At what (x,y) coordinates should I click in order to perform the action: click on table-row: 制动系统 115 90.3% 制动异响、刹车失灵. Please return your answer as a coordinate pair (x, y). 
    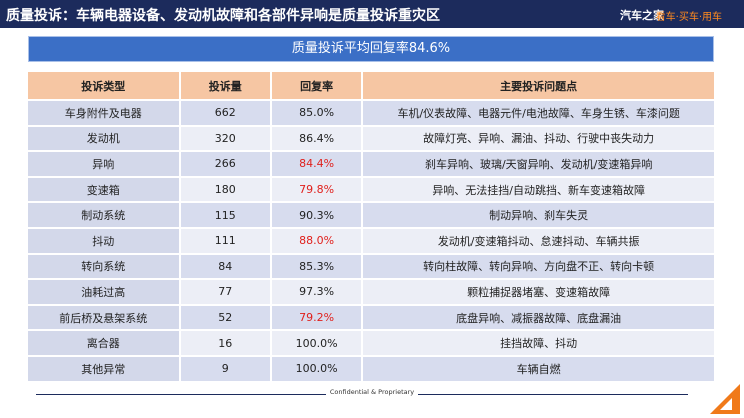
    Looking at the image, I should click on (371, 215).